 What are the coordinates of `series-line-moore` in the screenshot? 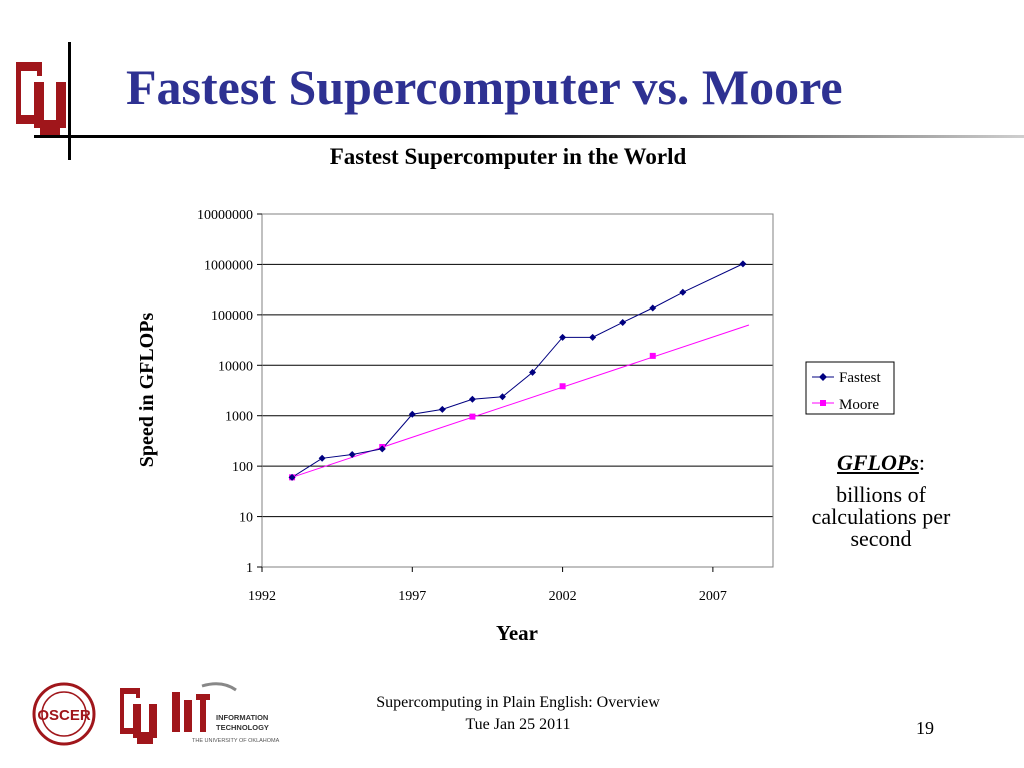 It's located at (520, 401).